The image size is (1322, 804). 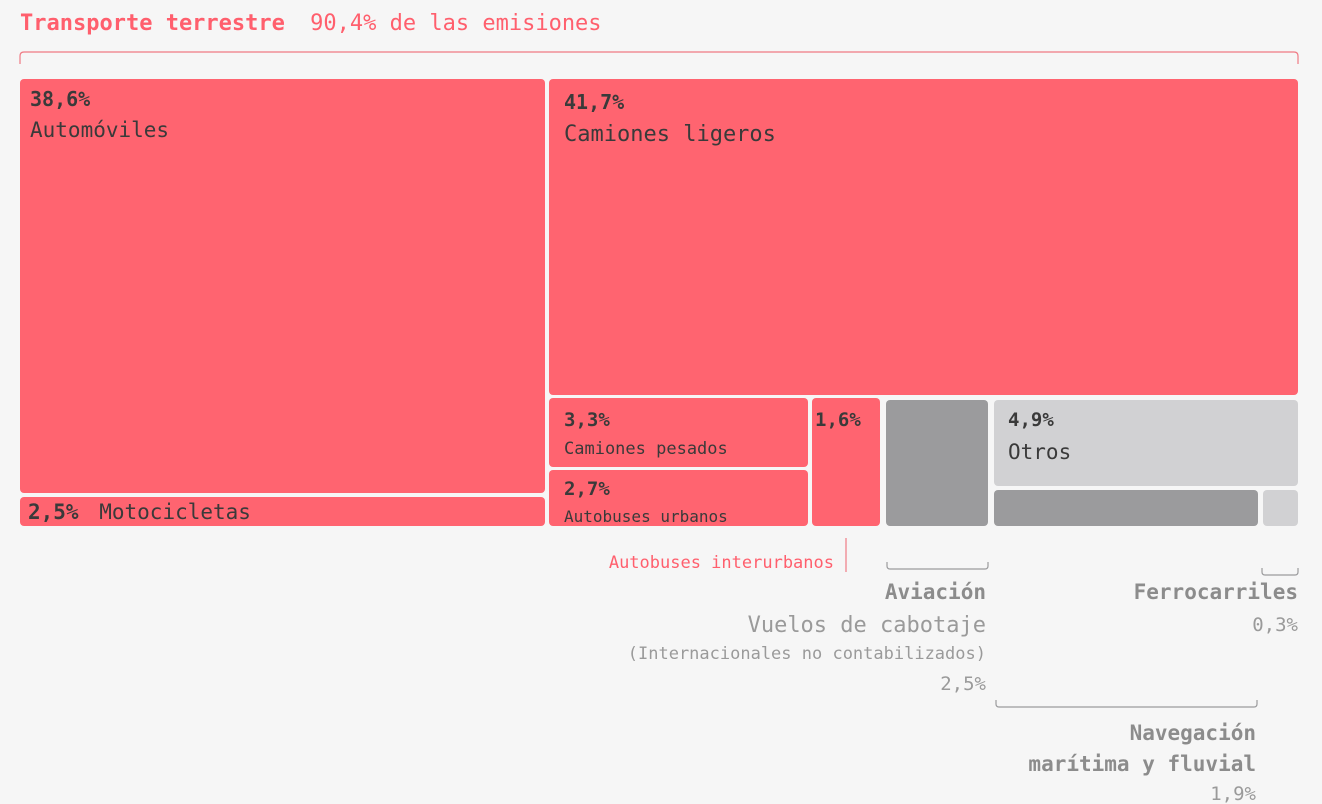 I want to click on name-ferrocarriles: Ferrocarriles, so click(x=1216, y=592).